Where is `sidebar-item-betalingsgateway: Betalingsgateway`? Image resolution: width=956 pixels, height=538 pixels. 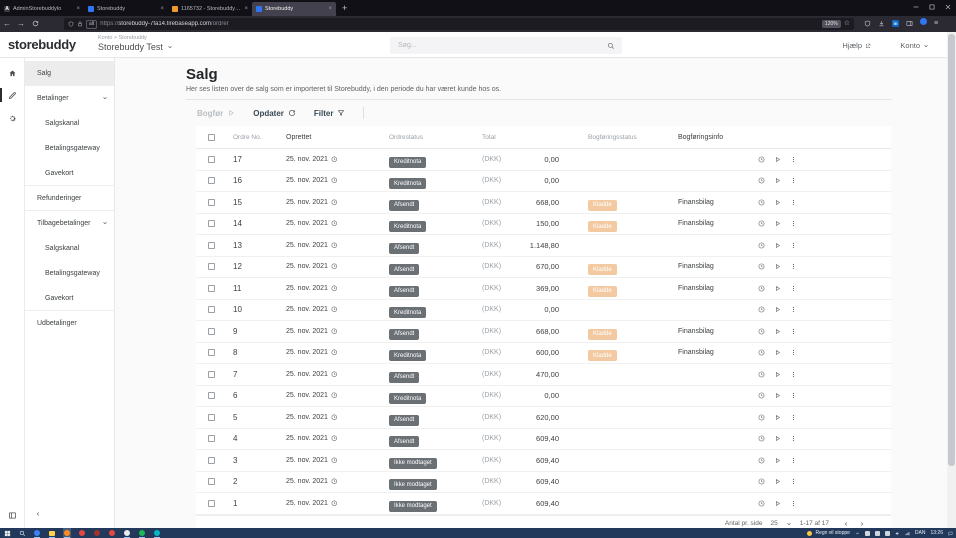
sidebar-item-betalingsgateway: Betalingsgateway is located at coordinates (69, 148).